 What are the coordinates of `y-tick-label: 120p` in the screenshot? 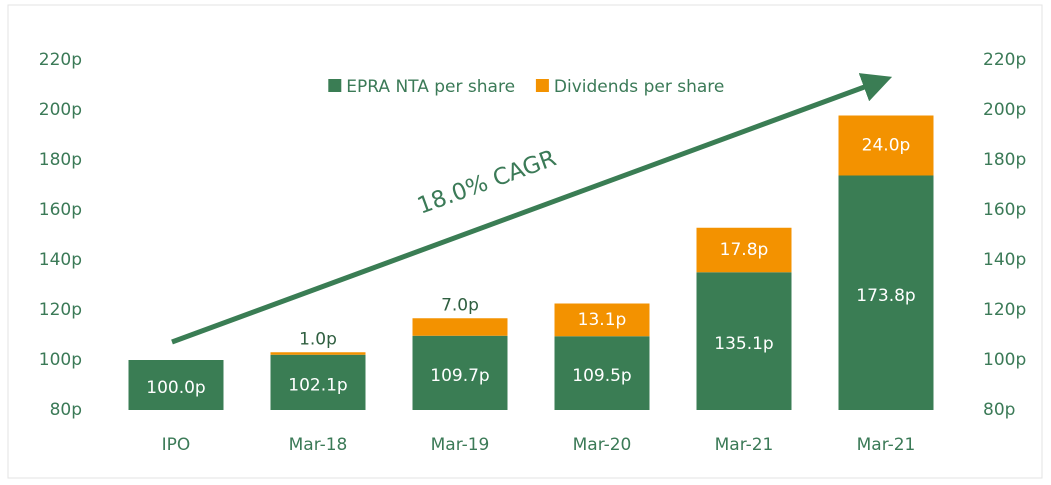 It's located at (60, 310).